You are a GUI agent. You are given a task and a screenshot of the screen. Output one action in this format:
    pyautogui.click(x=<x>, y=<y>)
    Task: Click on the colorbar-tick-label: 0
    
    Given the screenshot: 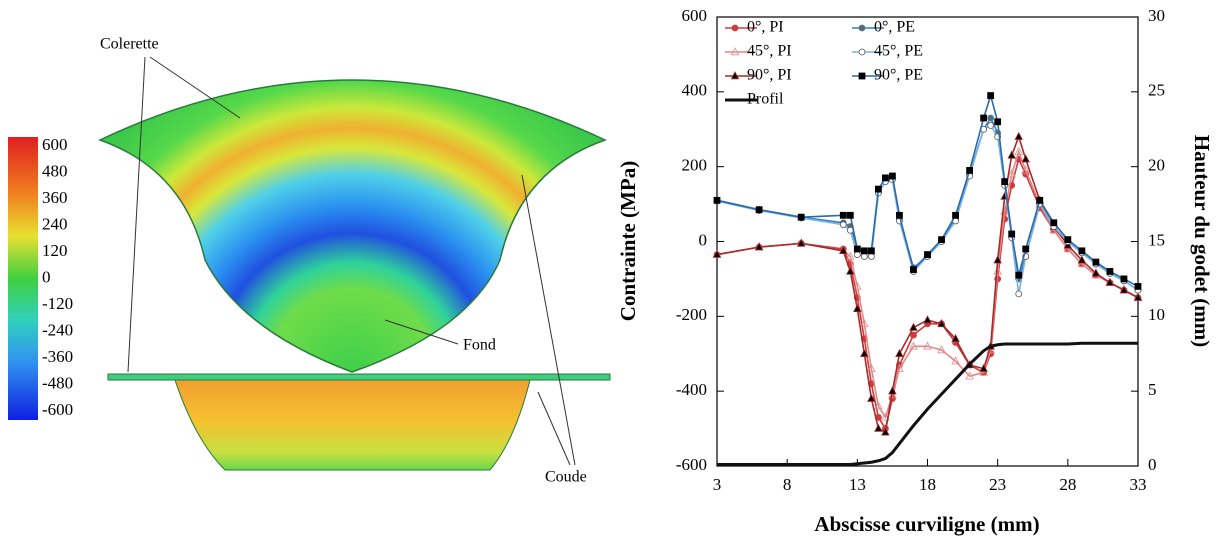 What is the action you would take?
    pyautogui.click(x=46, y=276)
    